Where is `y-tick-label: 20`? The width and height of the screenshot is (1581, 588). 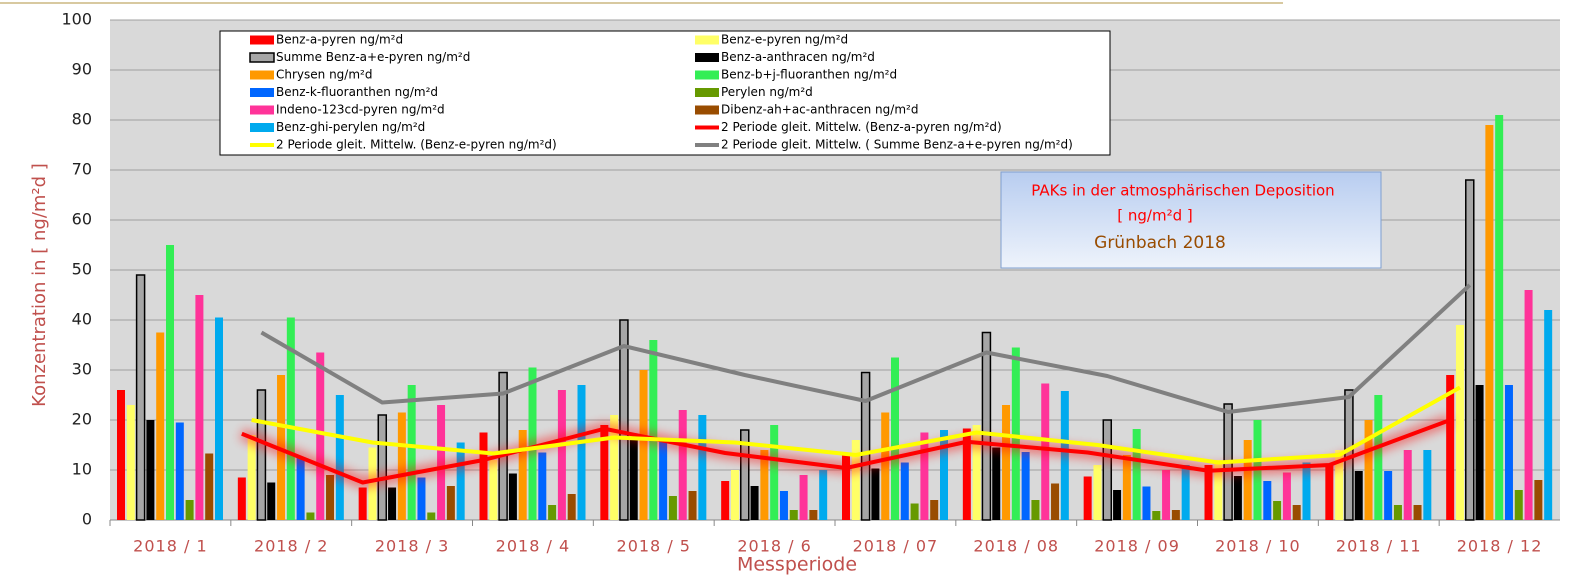 y-tick-label: 20 is located at coordinates (82, 419).